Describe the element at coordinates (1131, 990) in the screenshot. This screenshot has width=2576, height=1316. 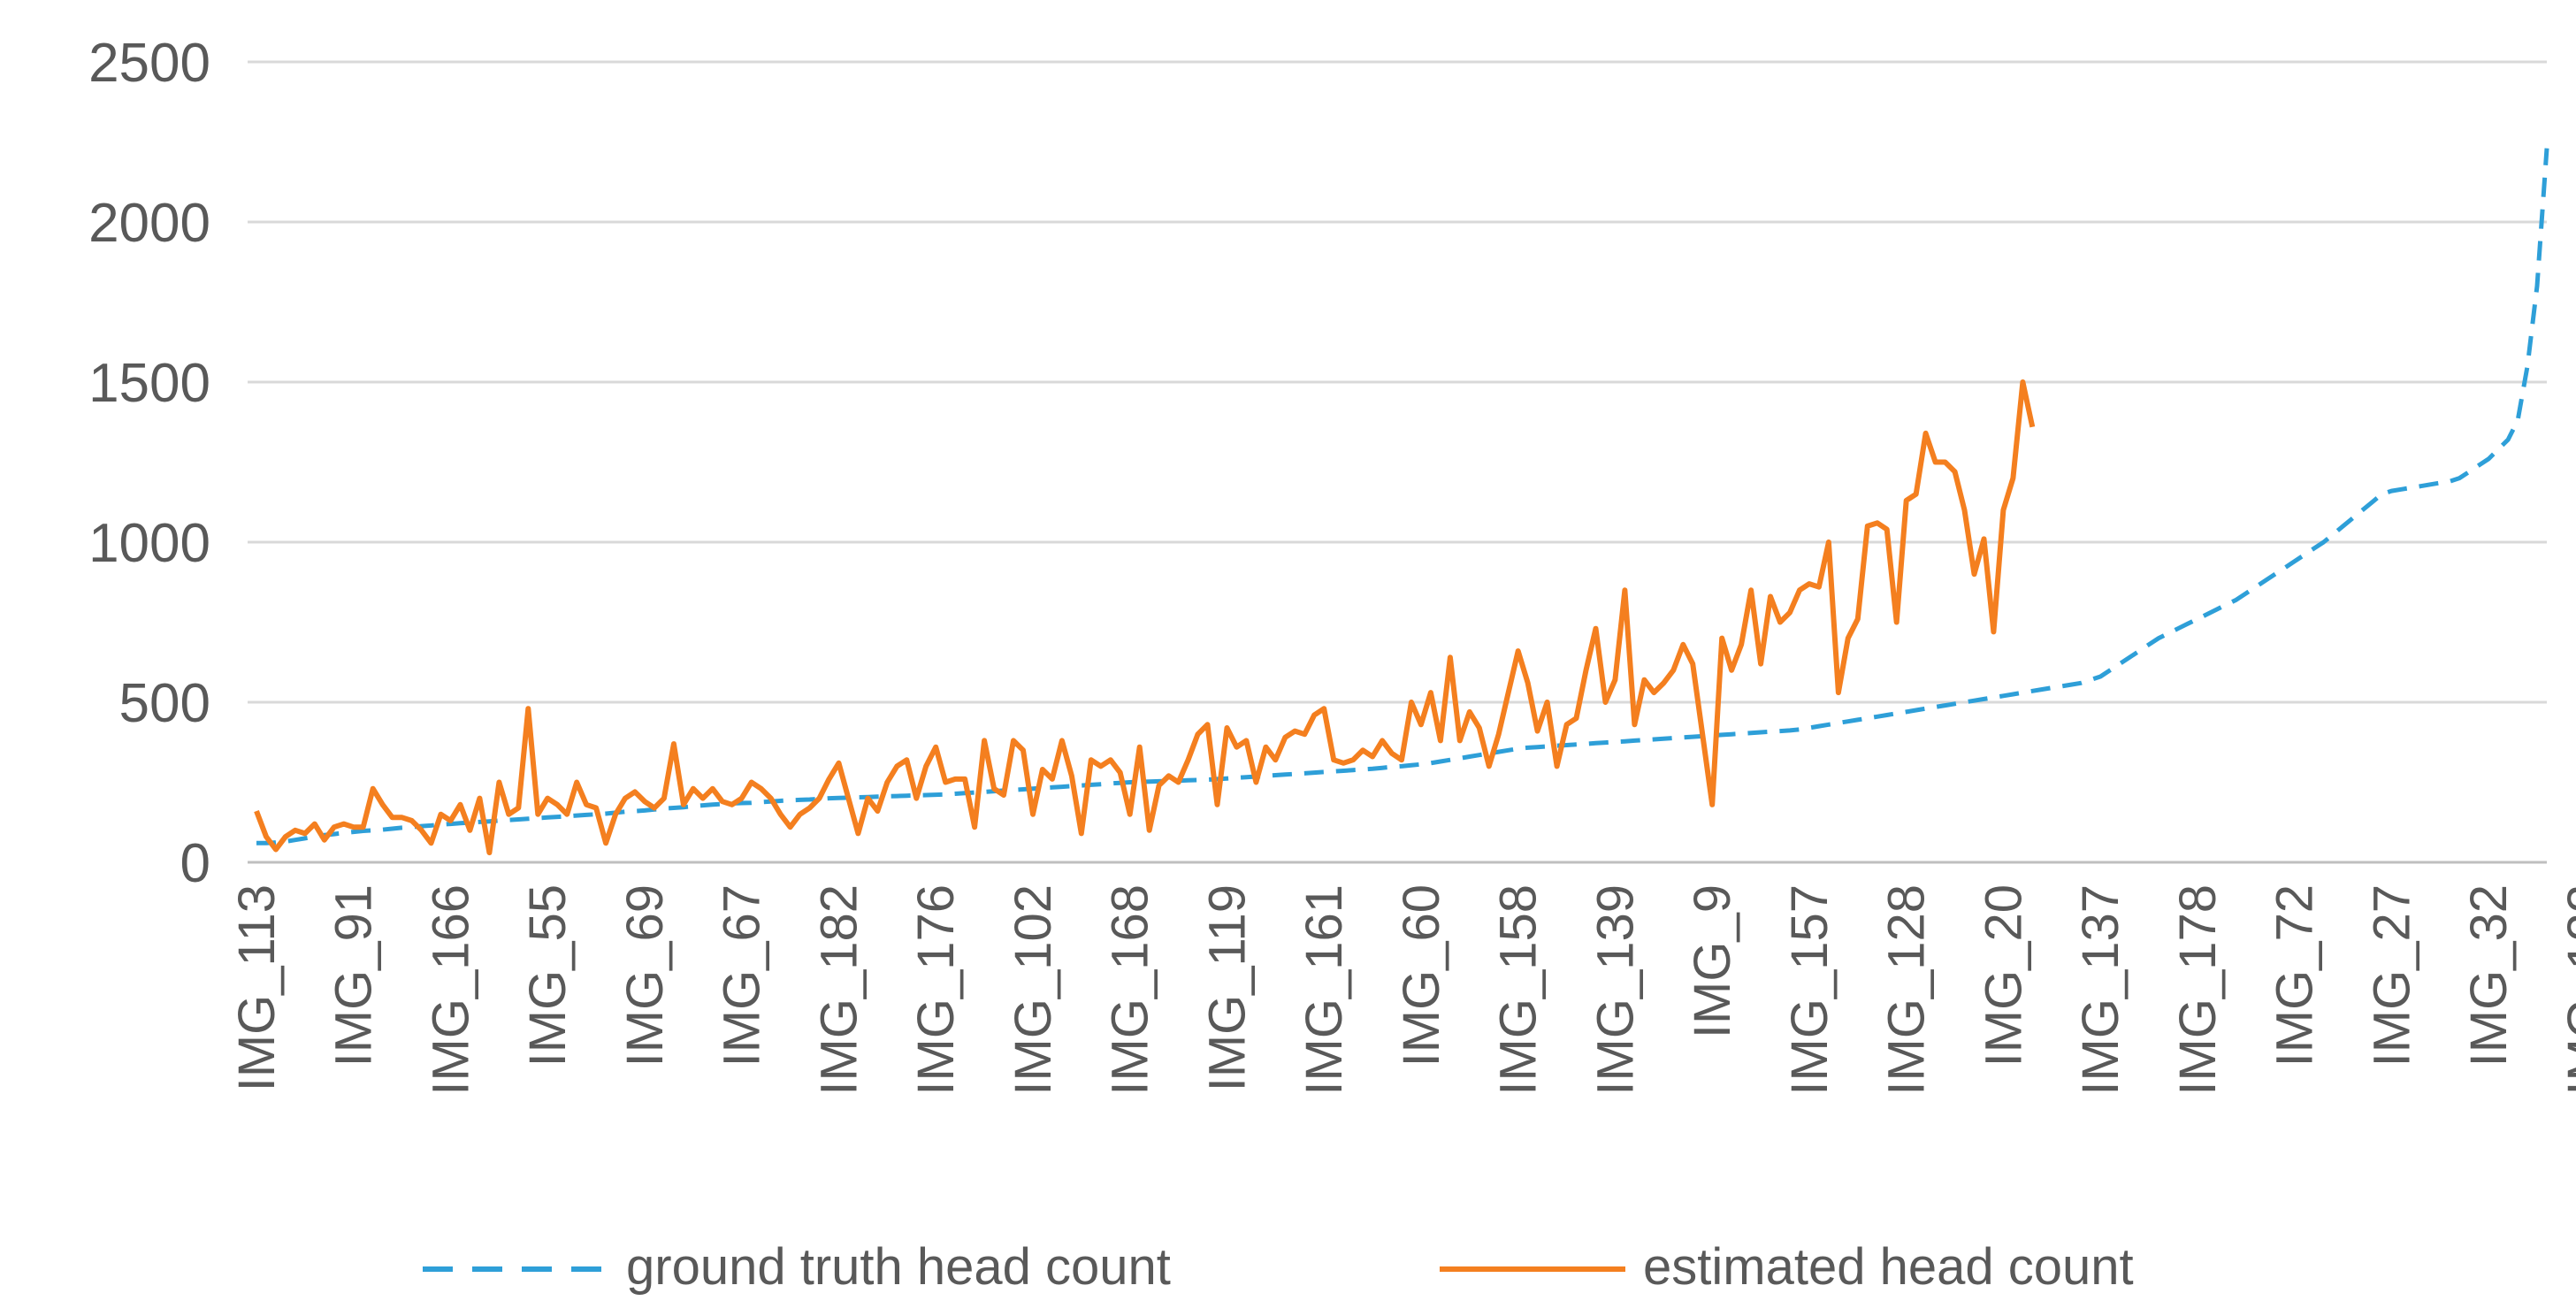
I see `x-tick-label: IMG_168` at that location.